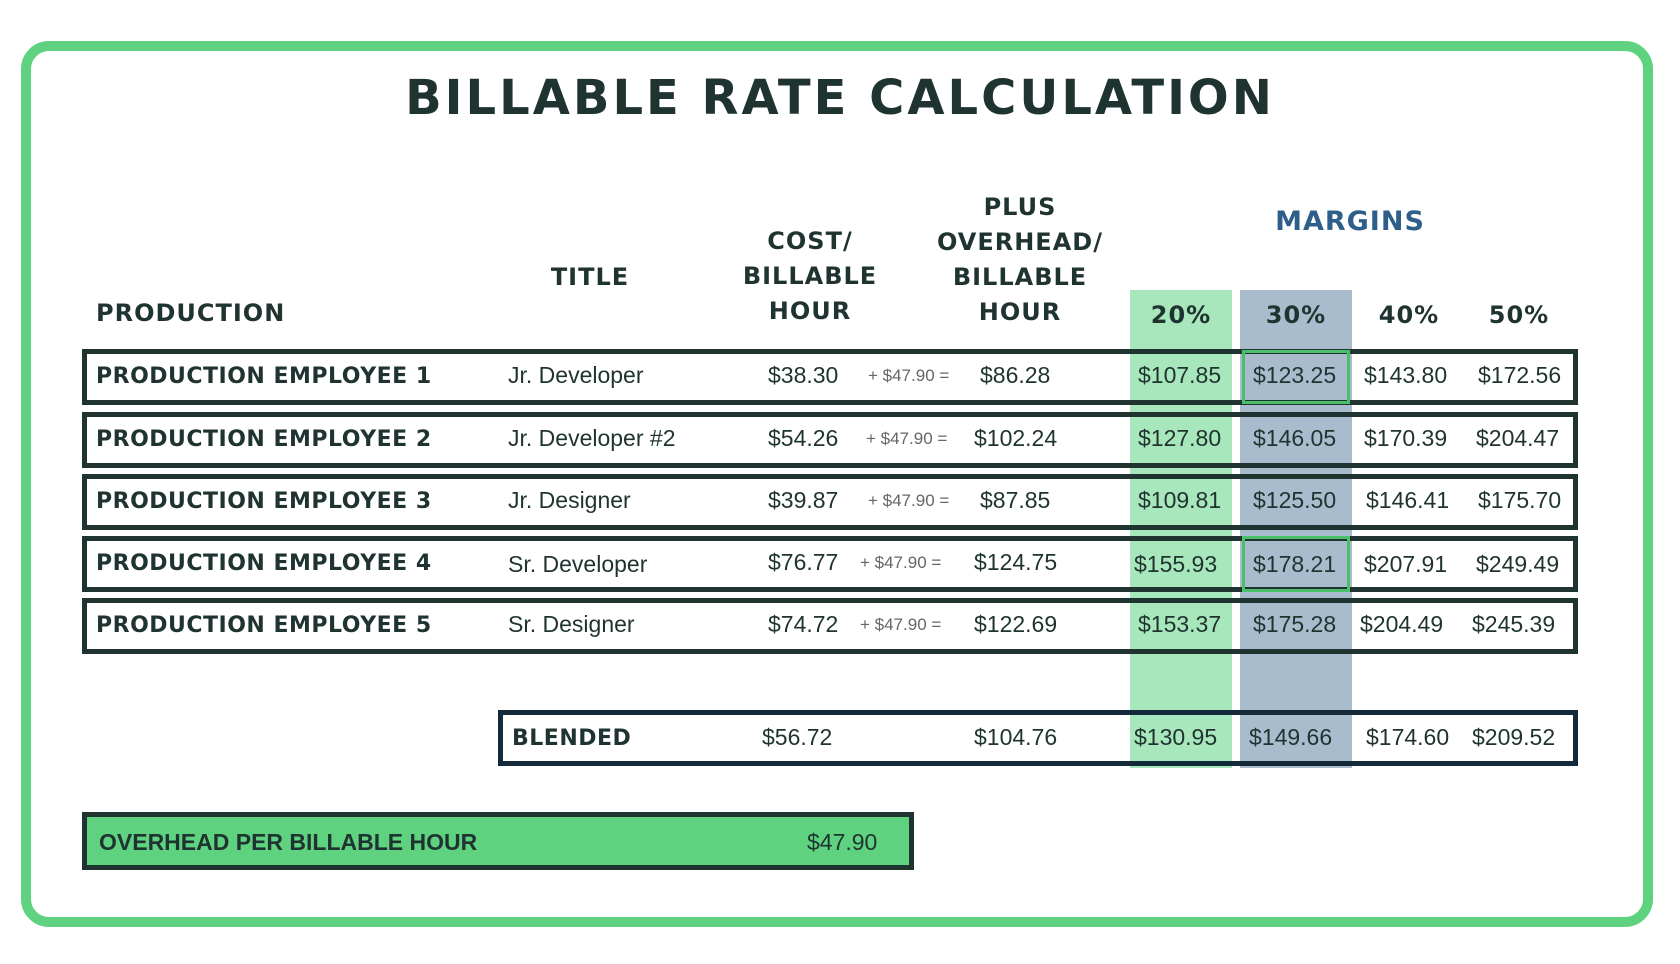 The width and height of the screenshot is (1680, 964). I want to click on row-m20: $107.85, so click(1180, 375).